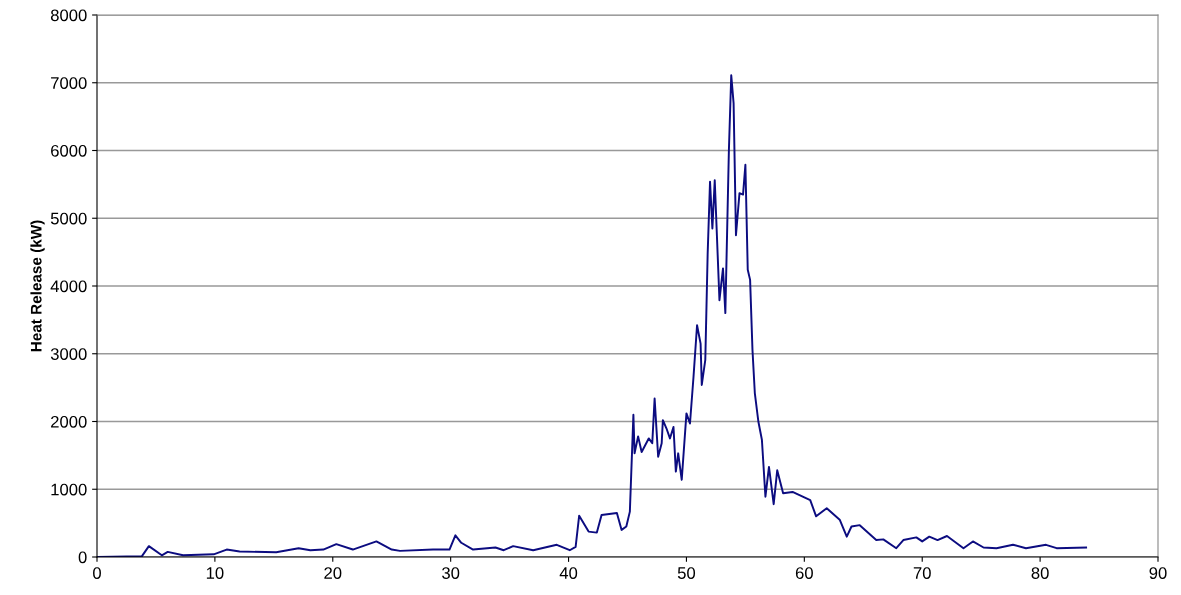 The width and height of the screenshot is (1181, 595). Describe the element at coordinates (922, 573) in the screenshot. I see `x-tick-label: 70` at that location.